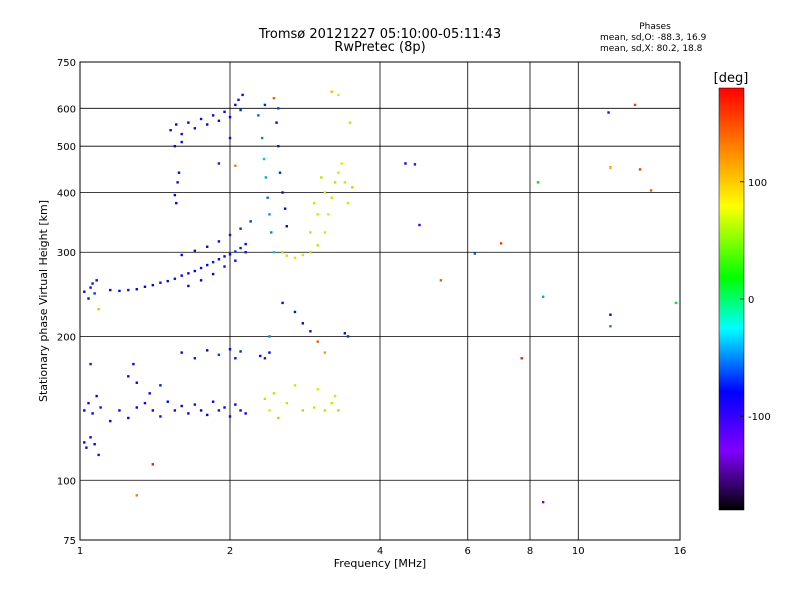  Describe the element at coordinates (66, 302) in the screenshot. I see `y-axis-ticks: 75 100 200 300 400 500 600 750` at that location.